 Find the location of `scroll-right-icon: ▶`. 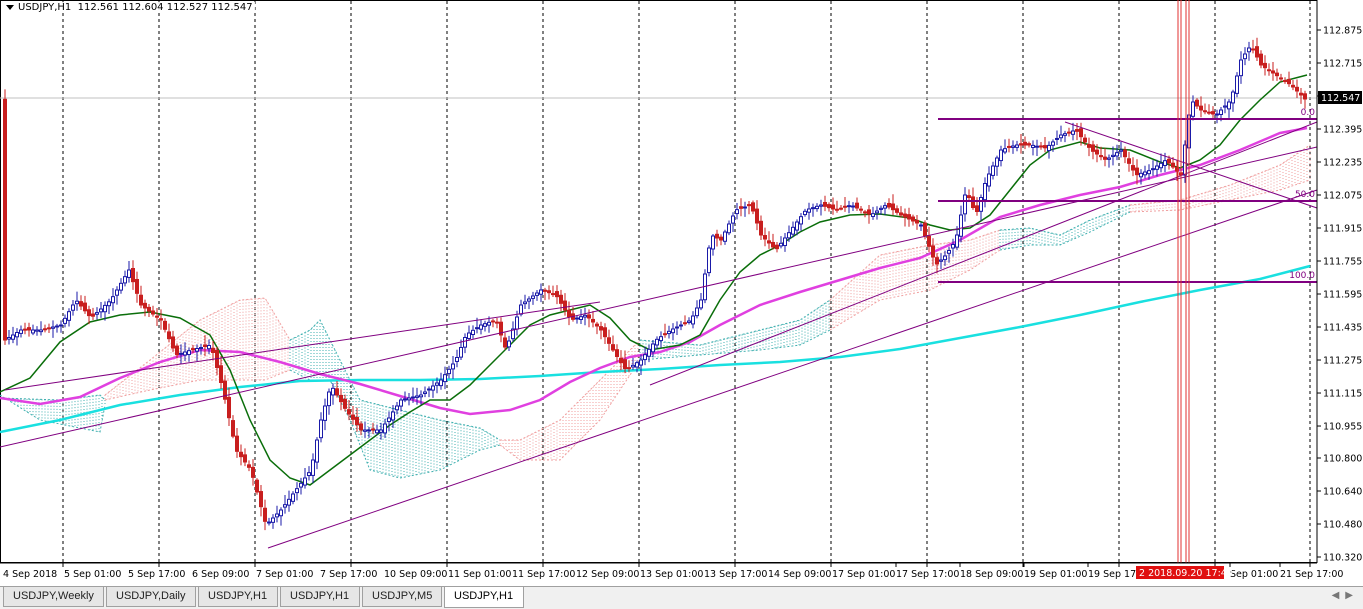

scroll-right-icon: ▶ is located at coordinates (1352, 595).